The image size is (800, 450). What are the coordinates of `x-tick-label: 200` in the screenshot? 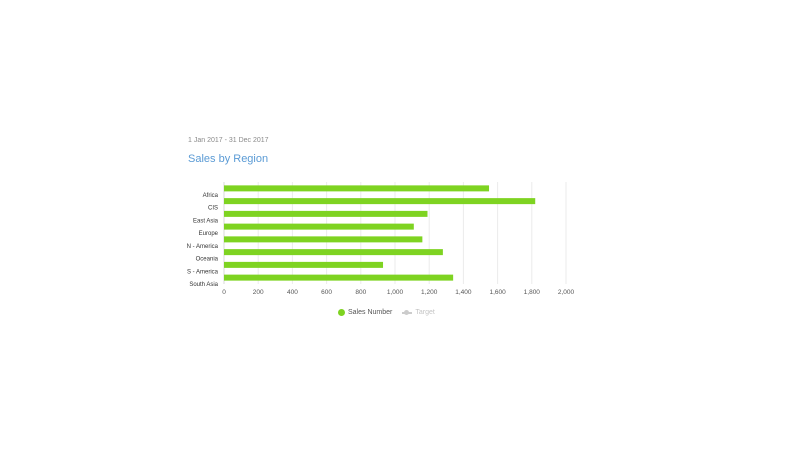 It's located at (258, 292).